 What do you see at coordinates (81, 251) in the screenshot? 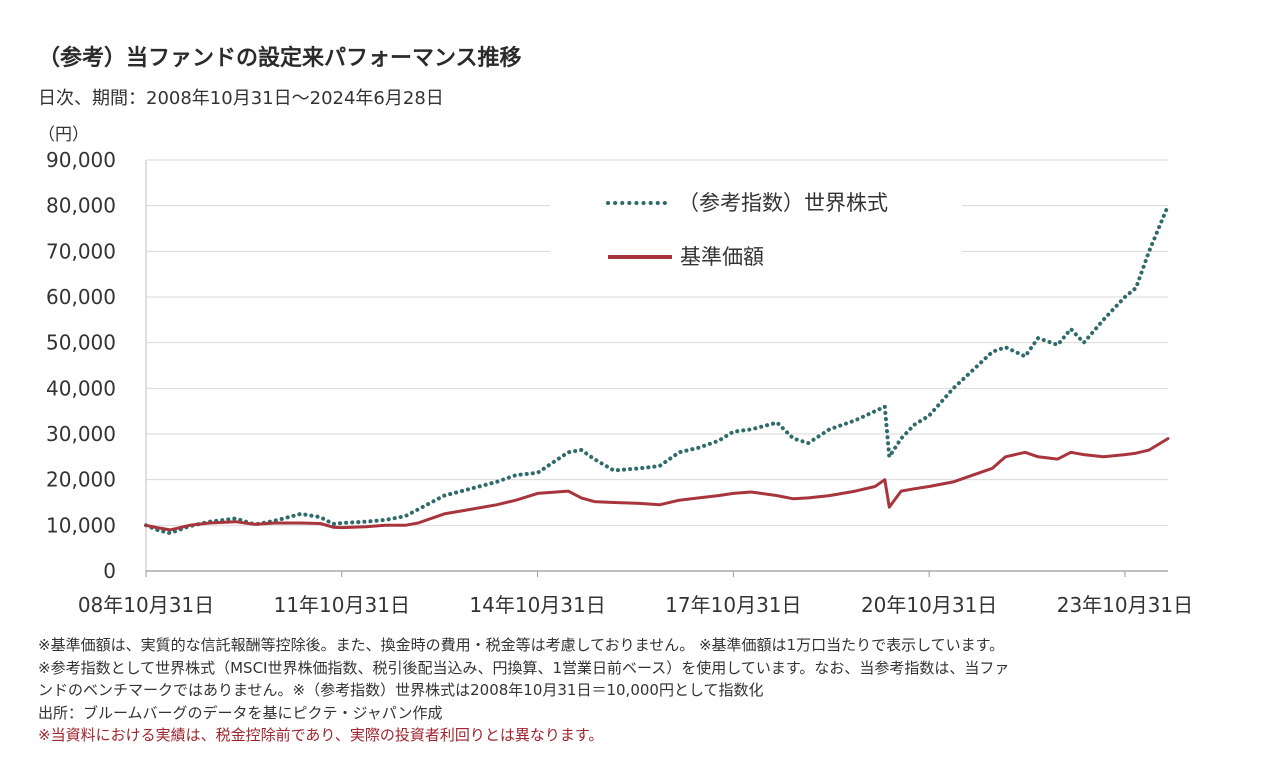
I see `y-tick-label: 70,000` at bounding box center [81, 251].